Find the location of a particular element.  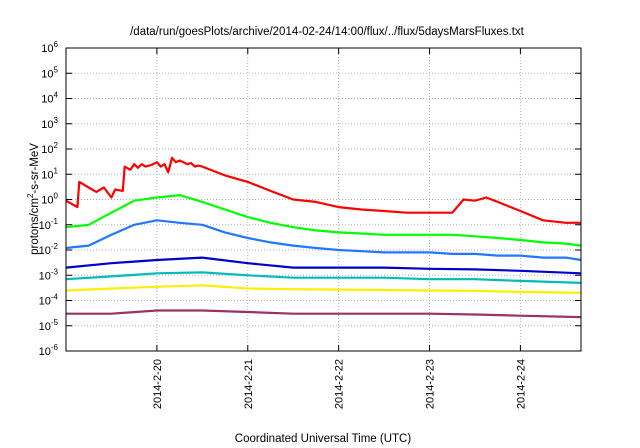

y-tick-label: 10⁻⁴ is located at coordinates (49, 300).